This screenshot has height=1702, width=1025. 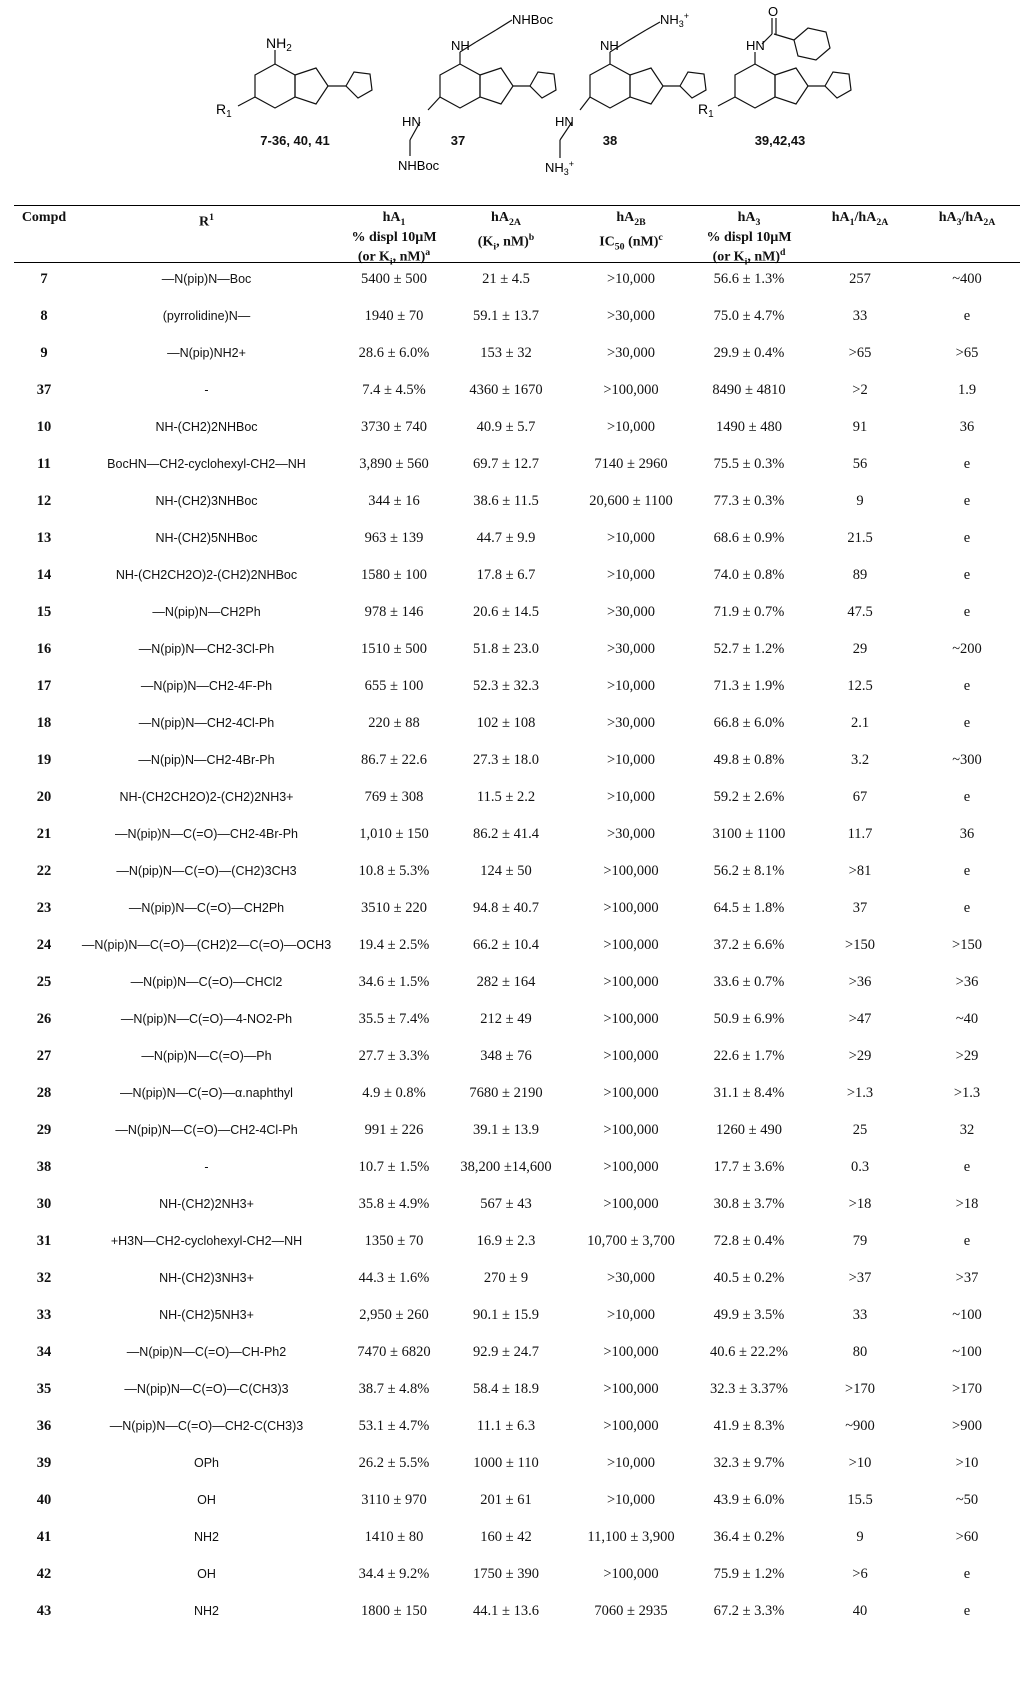 I want to click on cell-ha2b: 10,700 ± 3,700, so click(x=631, y=1241).